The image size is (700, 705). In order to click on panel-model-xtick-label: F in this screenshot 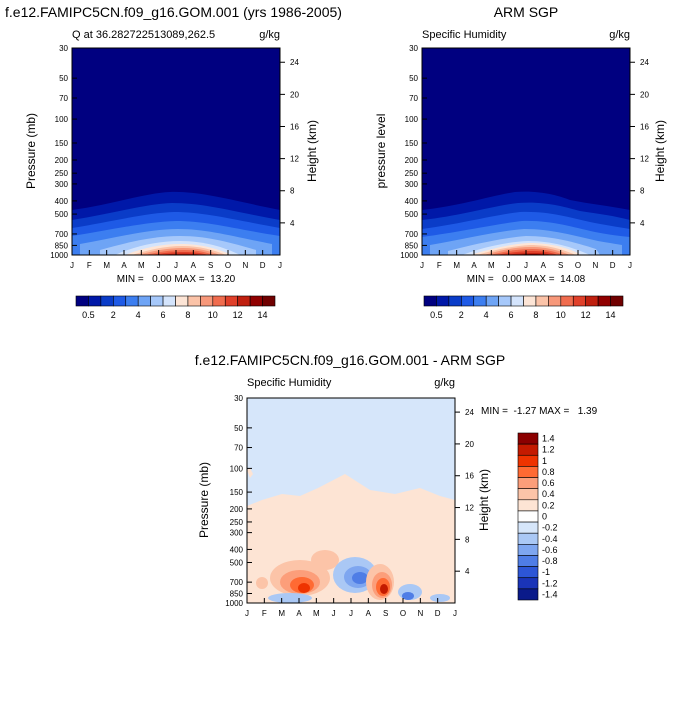, I will do `click(89, 265)`.